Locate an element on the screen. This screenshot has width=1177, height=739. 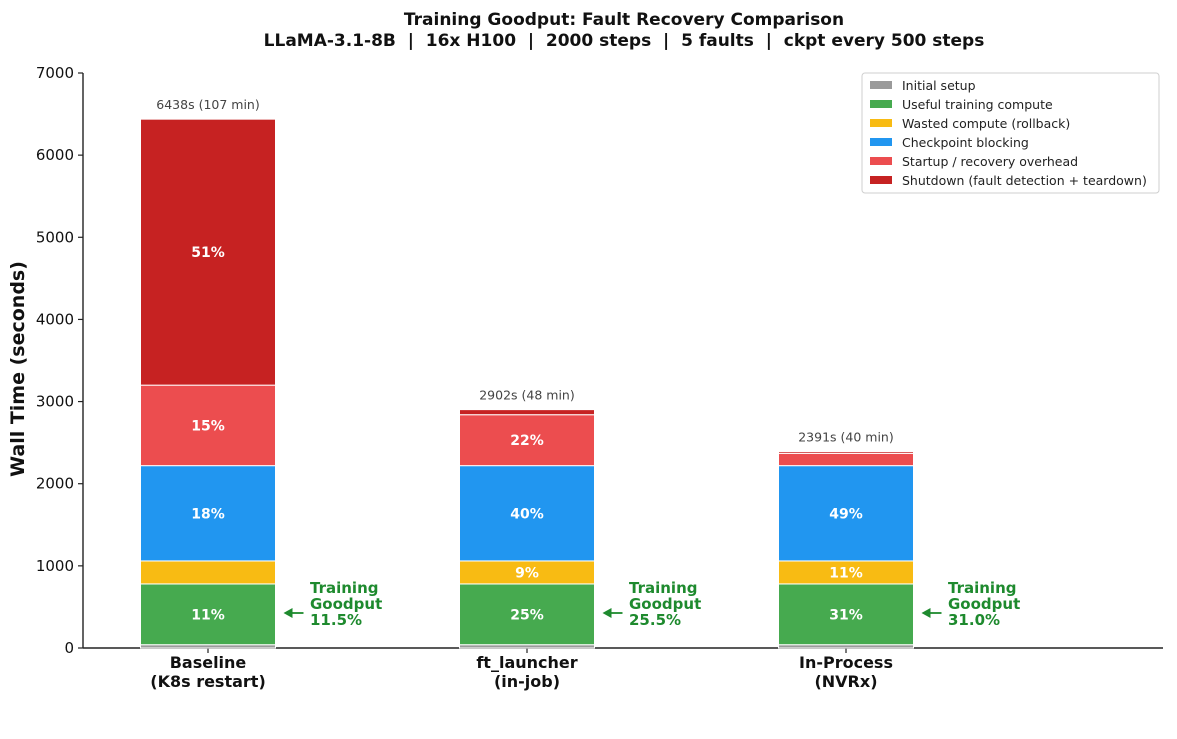
y-tick-label: 6000 is located at coordinates (55, 155).